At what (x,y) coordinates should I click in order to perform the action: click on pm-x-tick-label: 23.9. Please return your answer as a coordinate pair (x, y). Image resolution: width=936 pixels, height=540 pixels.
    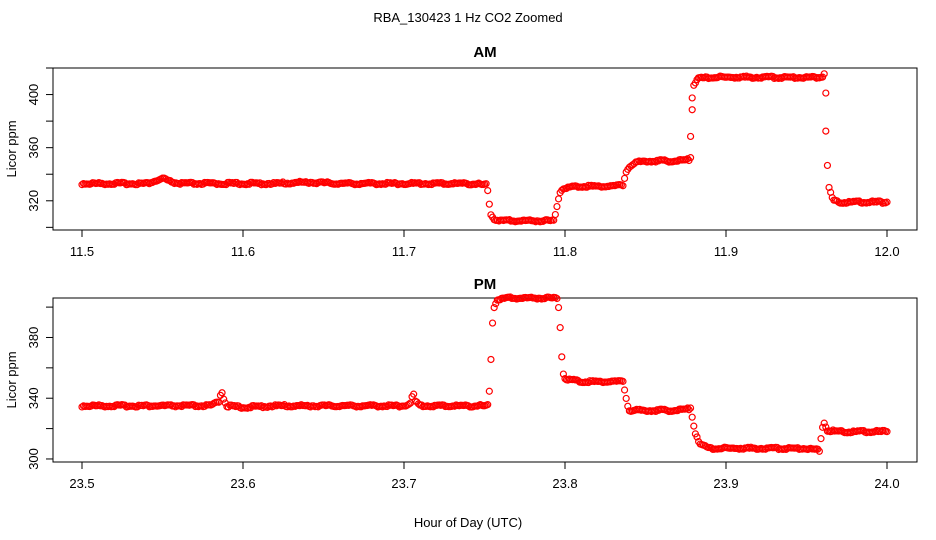
    Looking at the image, I should click on (725, 483).